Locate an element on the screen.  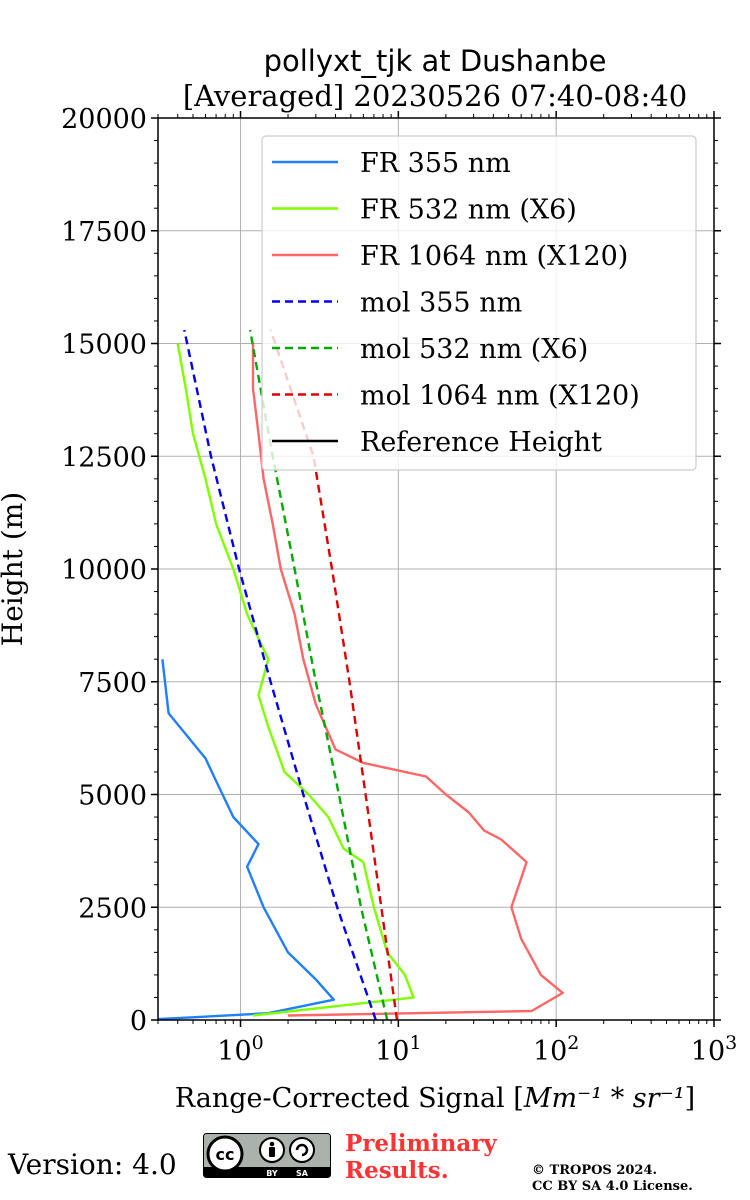
y-tick-label: 20000 is located at coordinates (104, 119).